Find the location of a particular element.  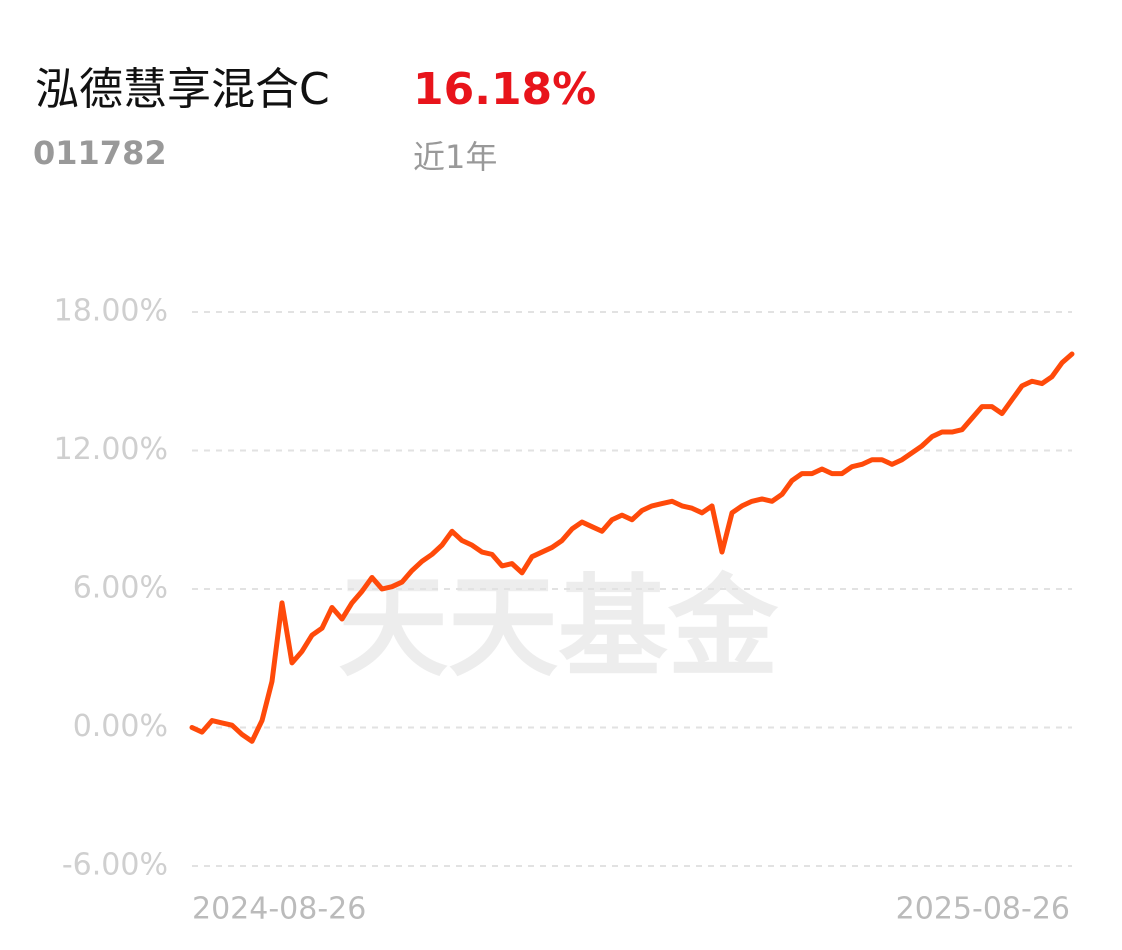

x-tick-label: 2024-08-26 is located at coordinates (279, 909).